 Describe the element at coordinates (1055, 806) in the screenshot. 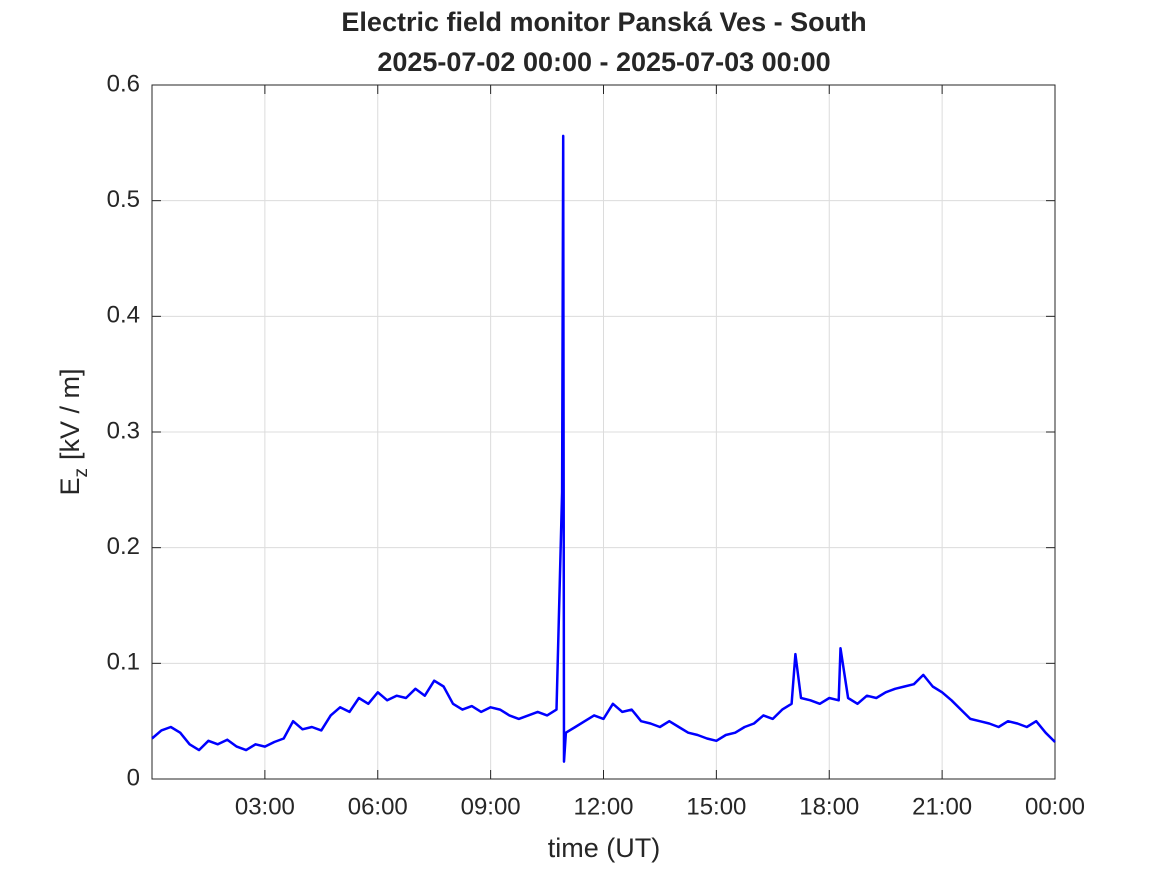

I see `x-tick-label: 00:00` at that location.